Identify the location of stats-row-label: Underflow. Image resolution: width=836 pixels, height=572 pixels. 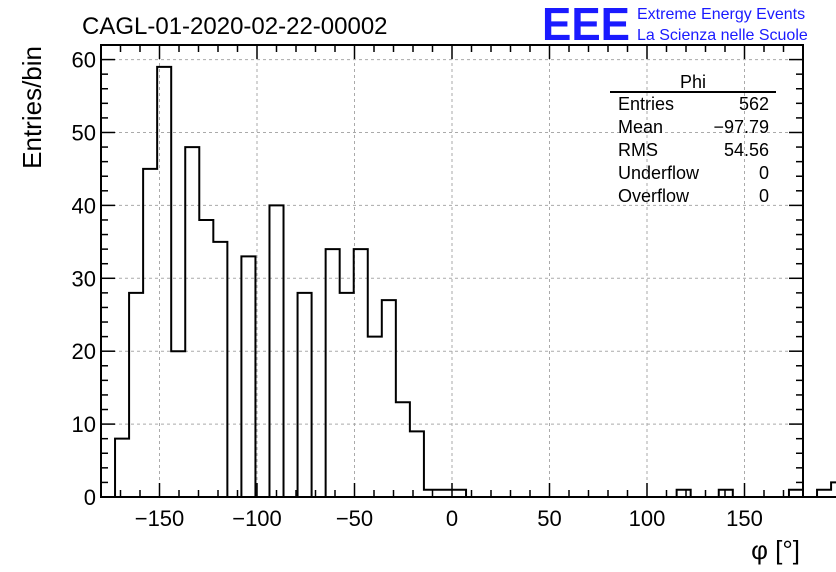
(659, 173).